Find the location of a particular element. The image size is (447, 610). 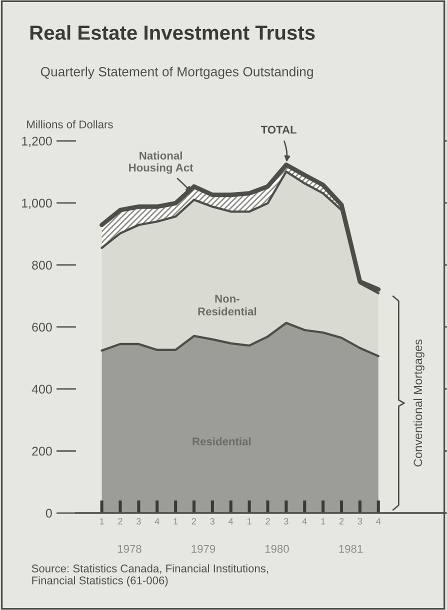

y-tick-label: 800 is located at coordinates (42, 265).